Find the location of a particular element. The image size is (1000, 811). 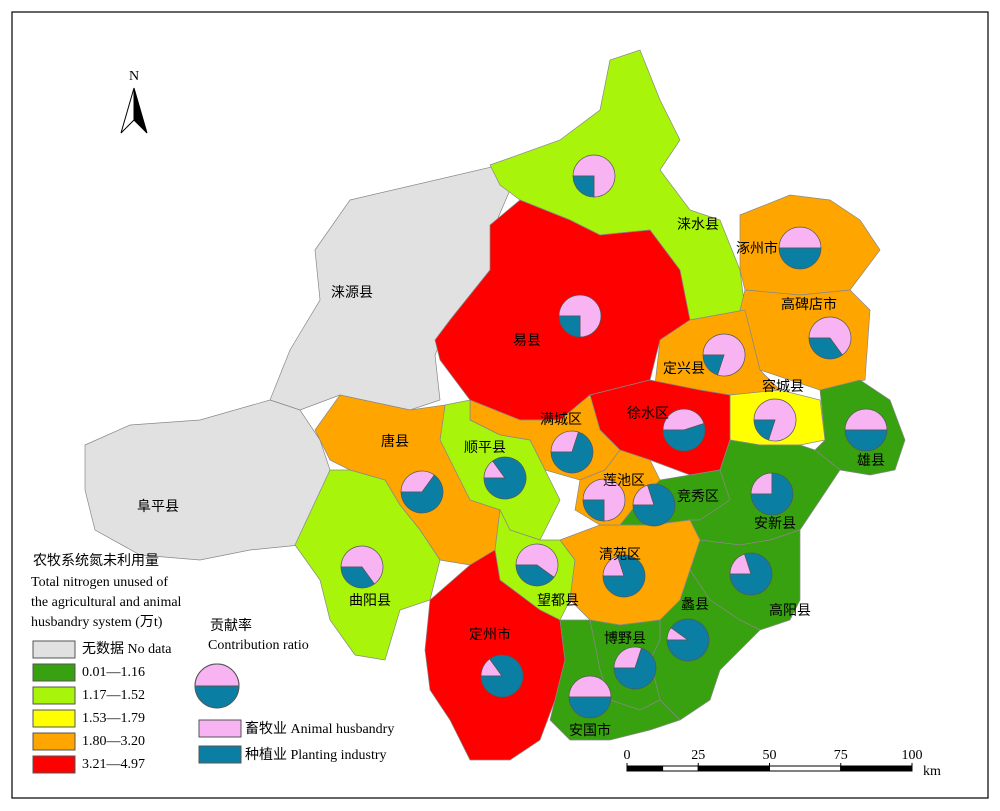

county-label: 安国市 is located at coordinates (590, 730).